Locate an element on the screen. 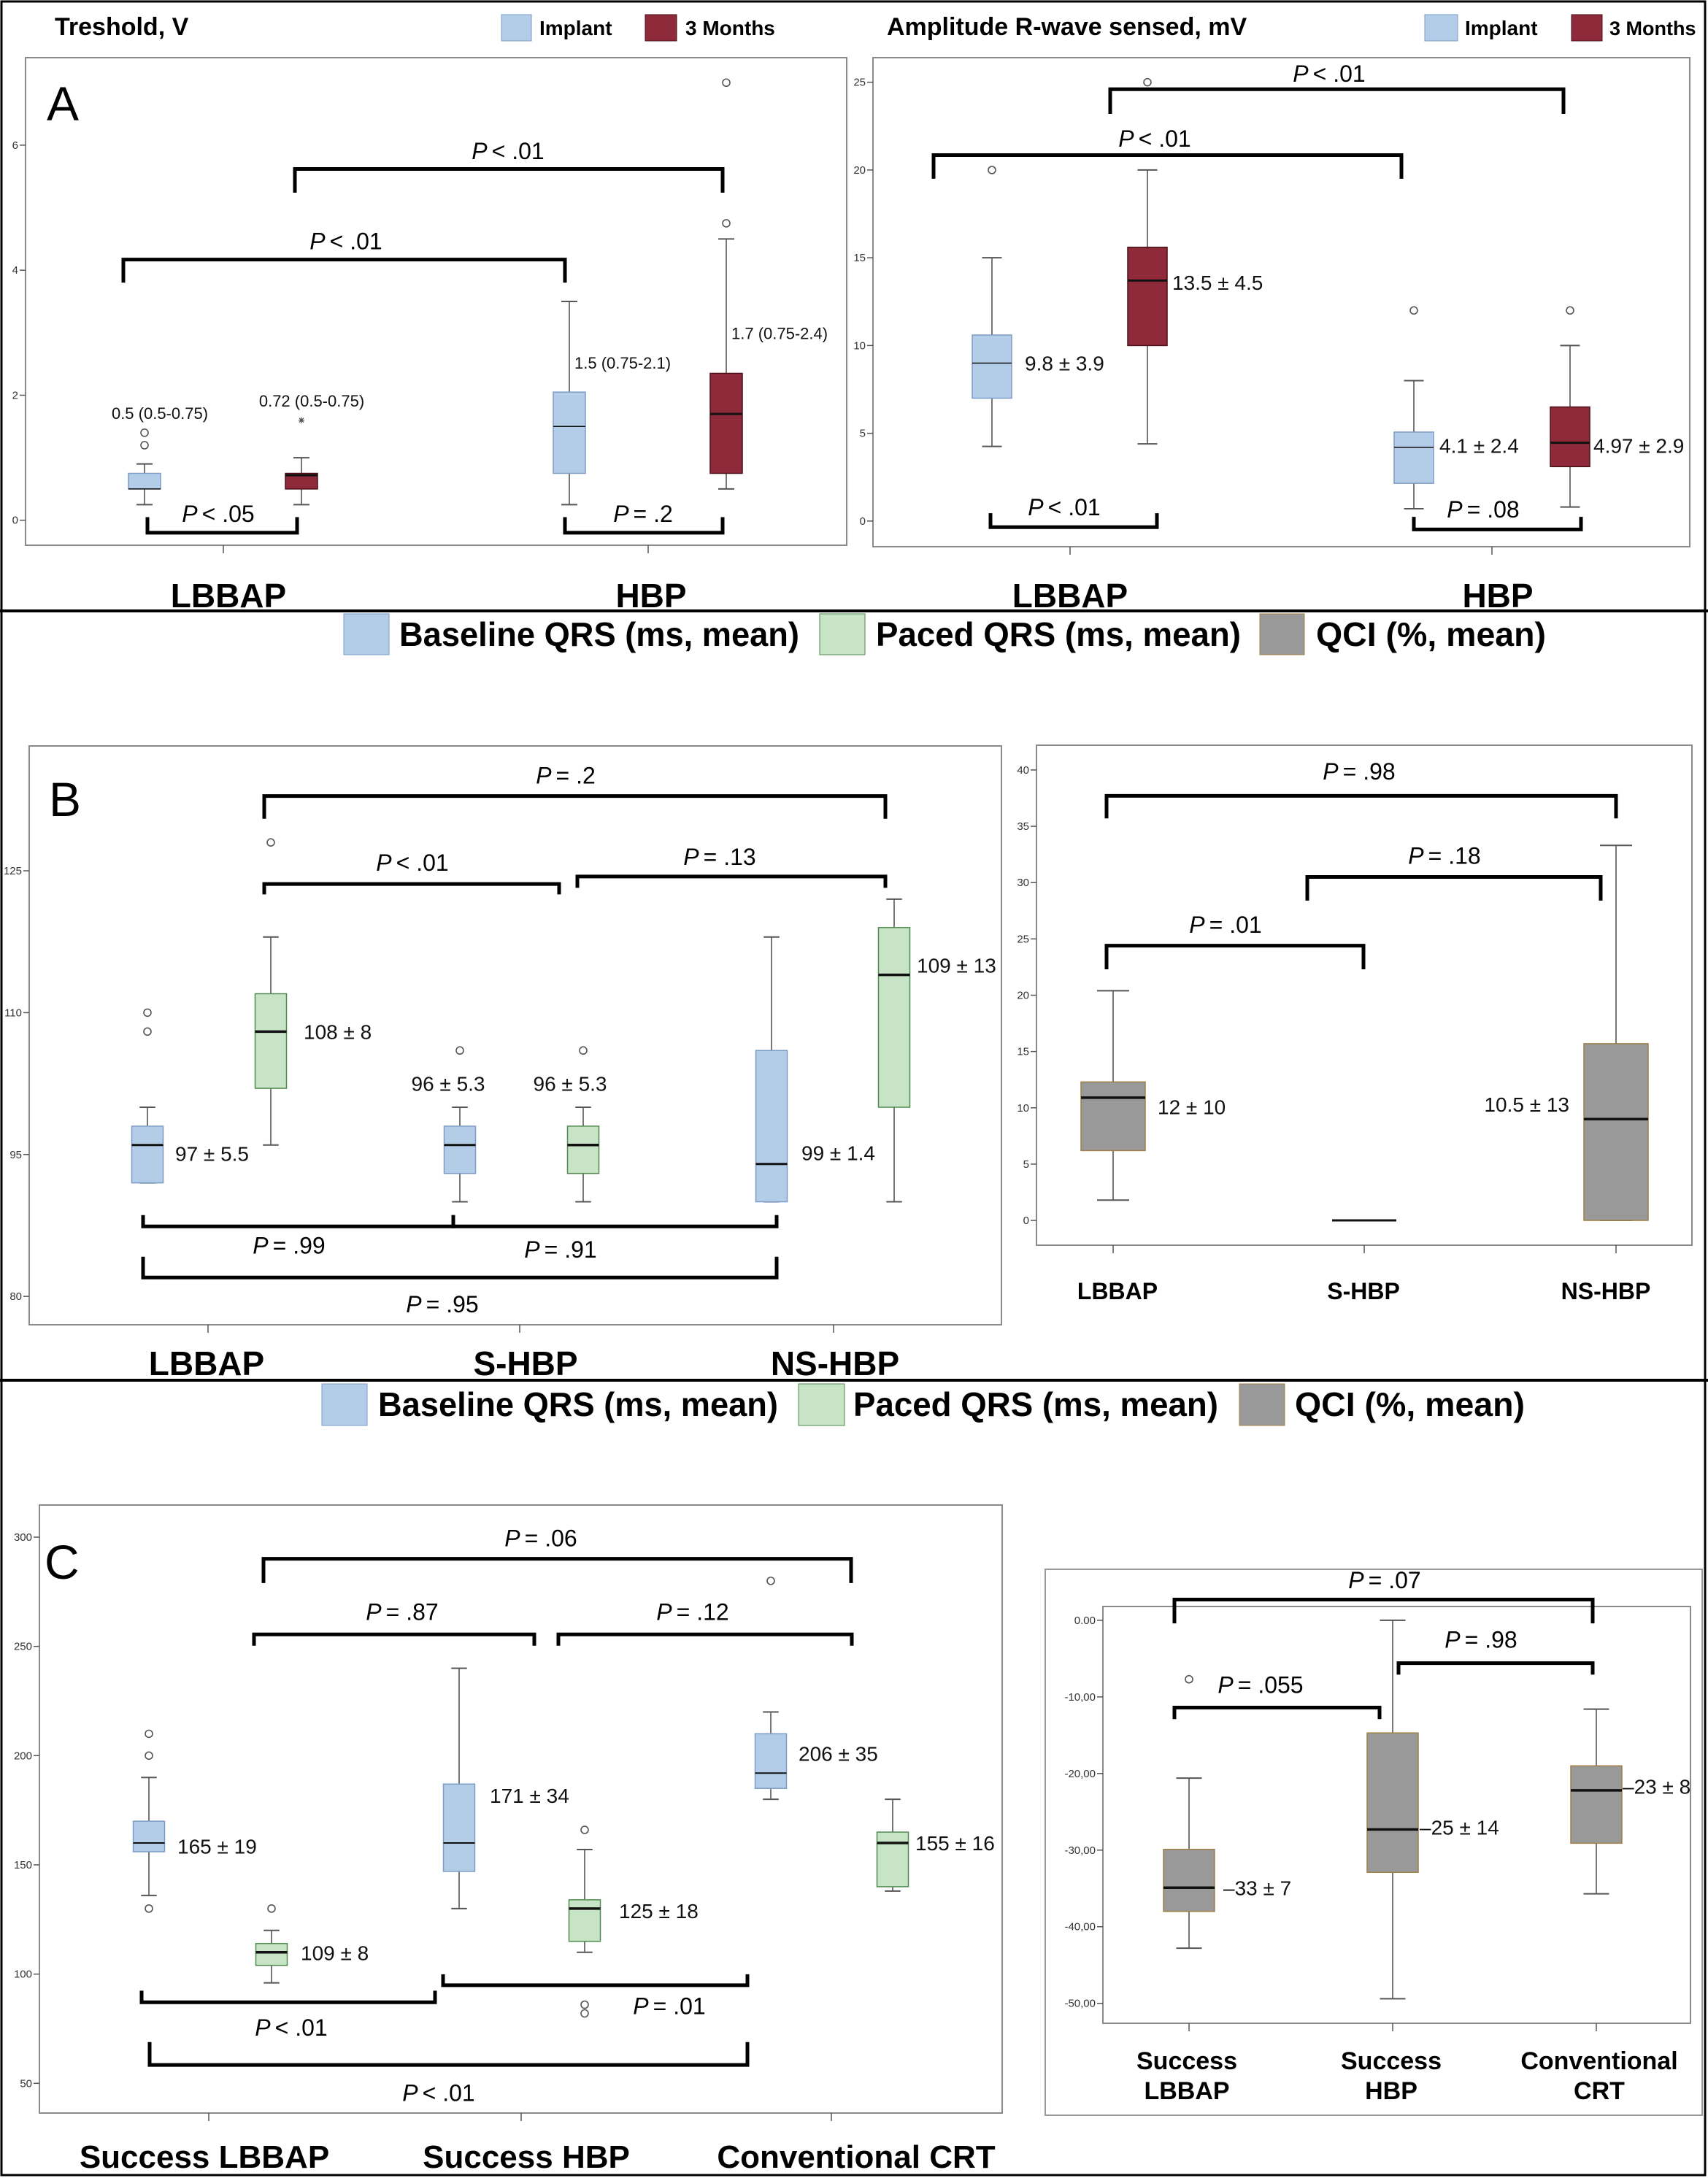  box-2: 171 ± 34 is located at coordinates (505, 1788).